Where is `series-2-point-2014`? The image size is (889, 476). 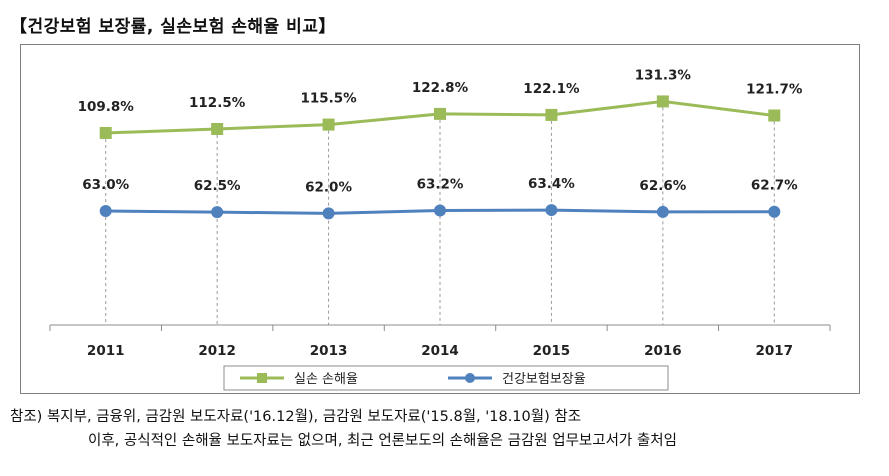
series-2-point-2014 is located at coordinates (440, 210).